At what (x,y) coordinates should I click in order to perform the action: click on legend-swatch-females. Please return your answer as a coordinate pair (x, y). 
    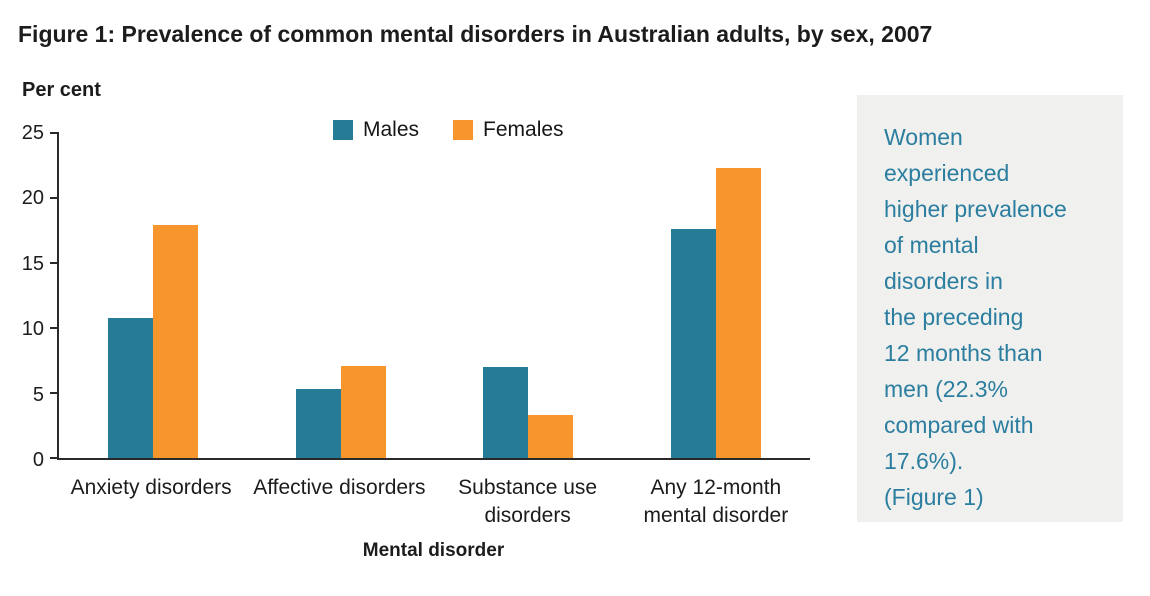
    Looking at the image, I should click on (463, 130).